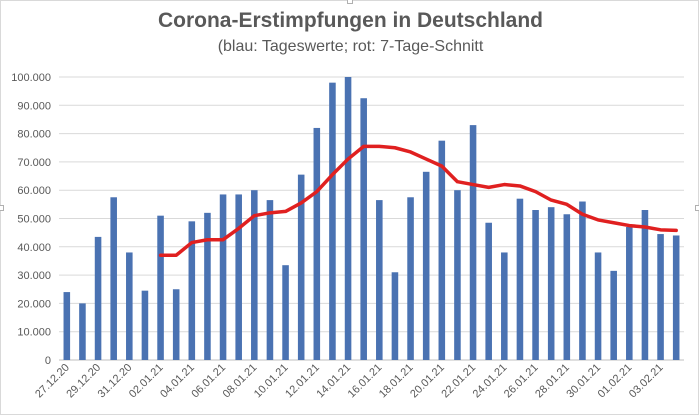 The image size is (699, 416). Describe the element at coordinates (350, 20) in the screenshot. I see `chart-title: Corona-Erstimpfungen in Deutschland` at that location.